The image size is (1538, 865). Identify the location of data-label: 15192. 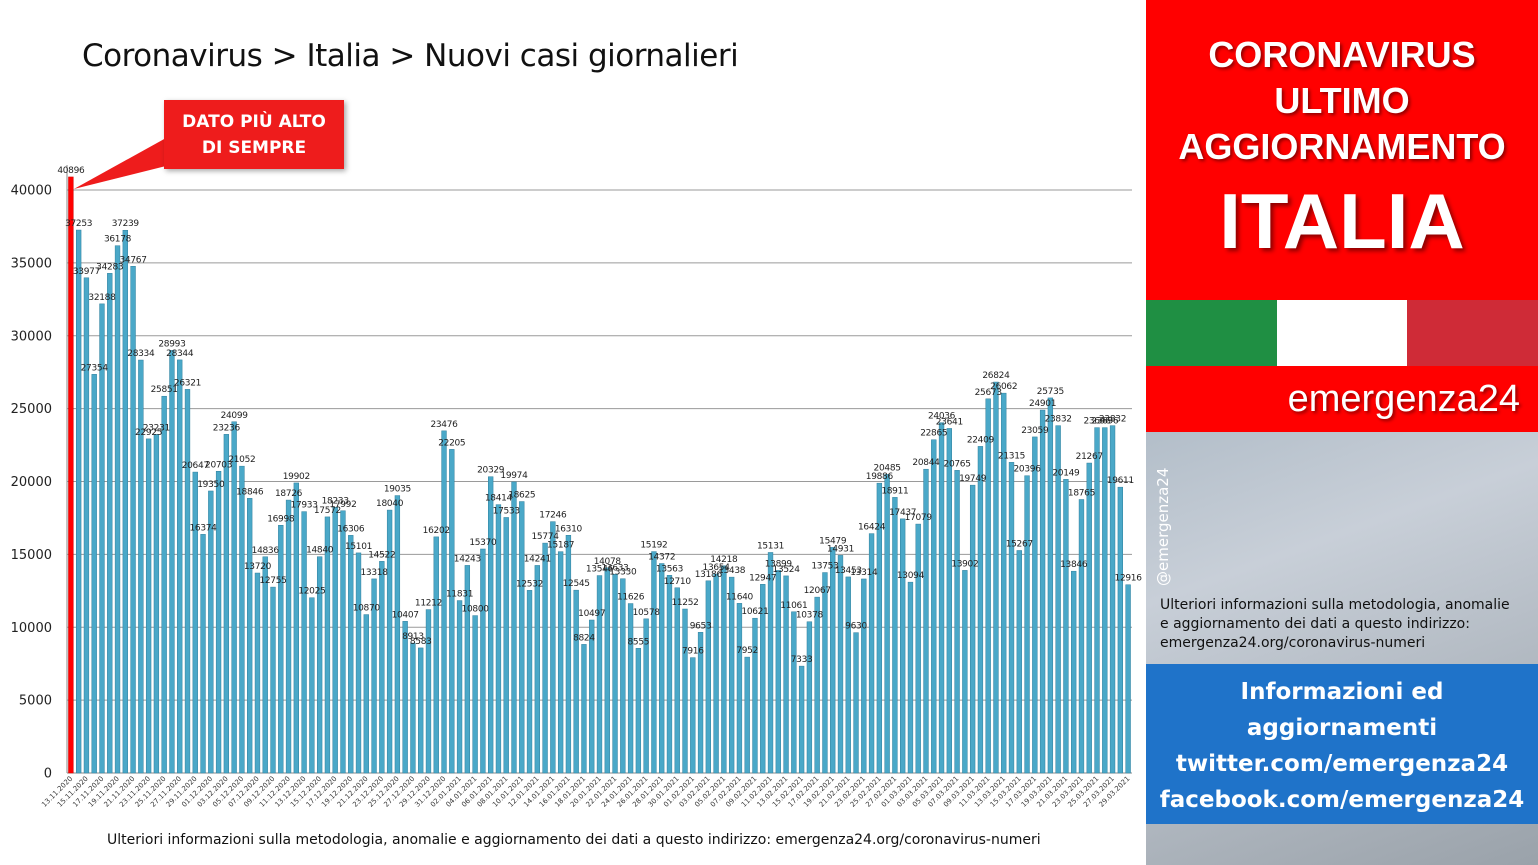
(653, 546).